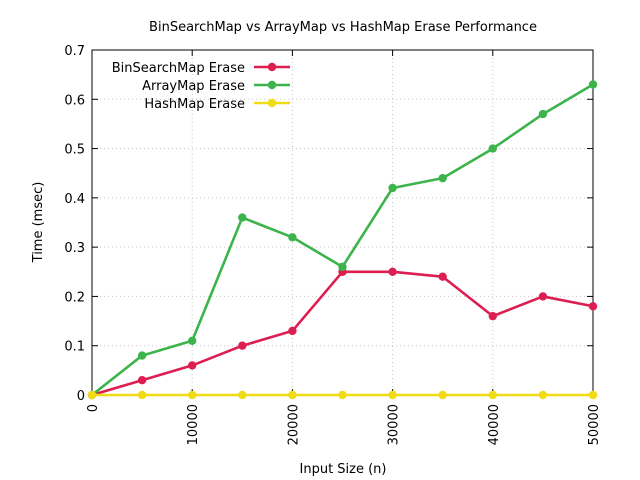 This screenshot has width=640, height=480. I want to click on x-tick-label: 30000, so click(394, 424).